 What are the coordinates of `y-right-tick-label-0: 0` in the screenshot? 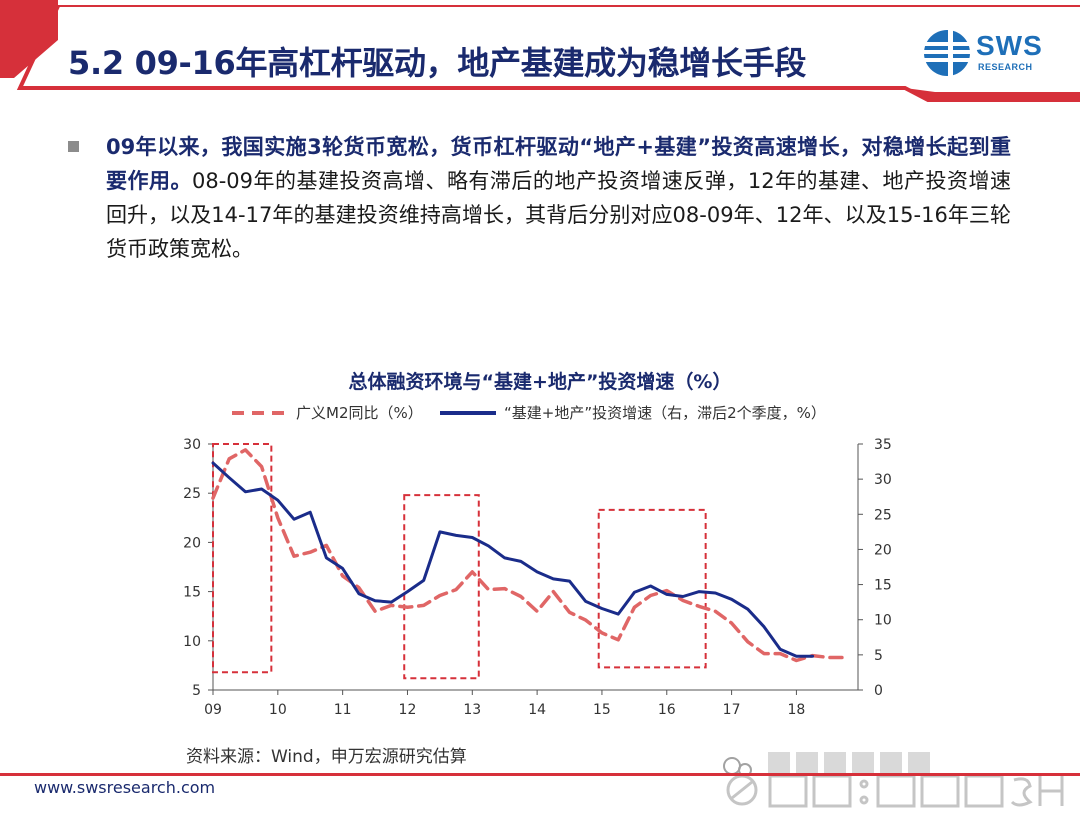 It's located at (878, 691).